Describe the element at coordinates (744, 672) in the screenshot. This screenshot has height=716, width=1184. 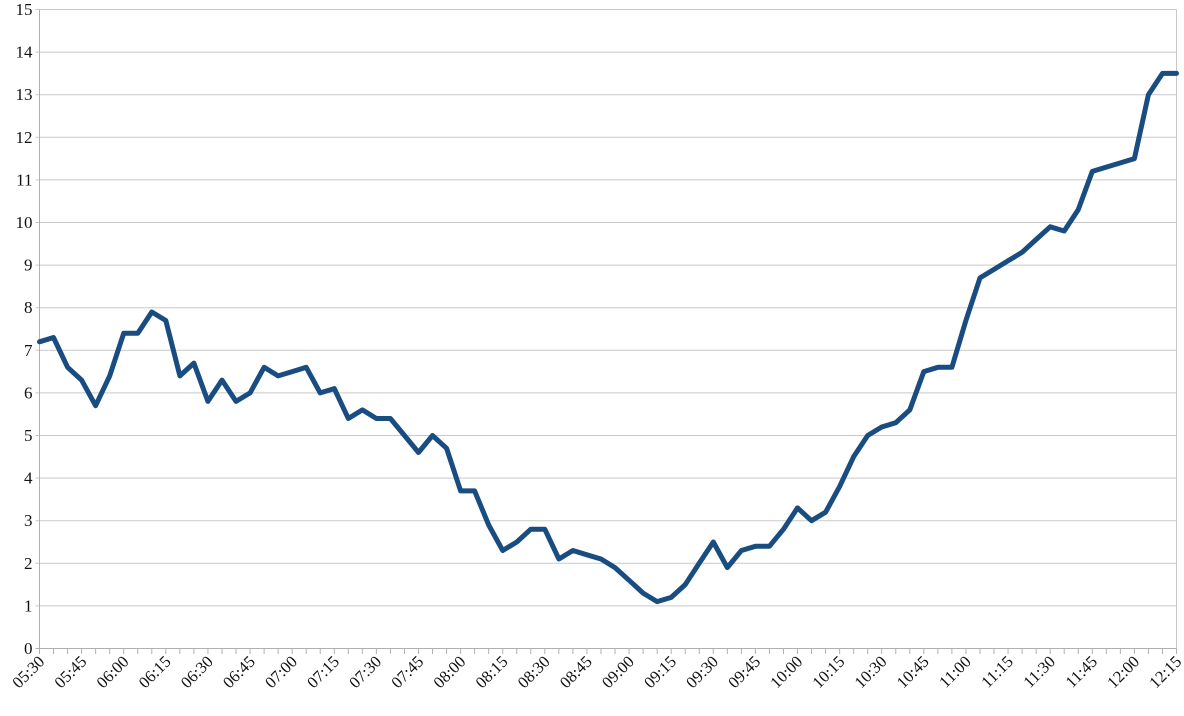
I see `x-axis-tick-label: 09:45` at that location.